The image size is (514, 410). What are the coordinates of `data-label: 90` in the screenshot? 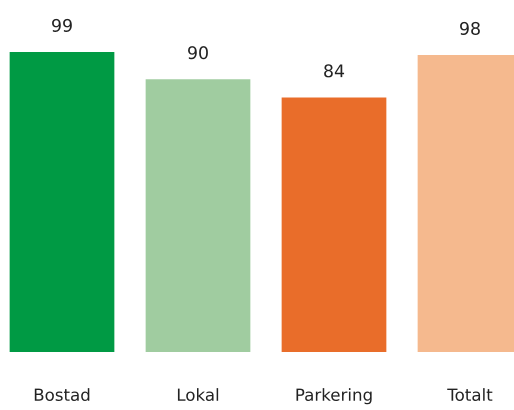 It's located at (198, 53).